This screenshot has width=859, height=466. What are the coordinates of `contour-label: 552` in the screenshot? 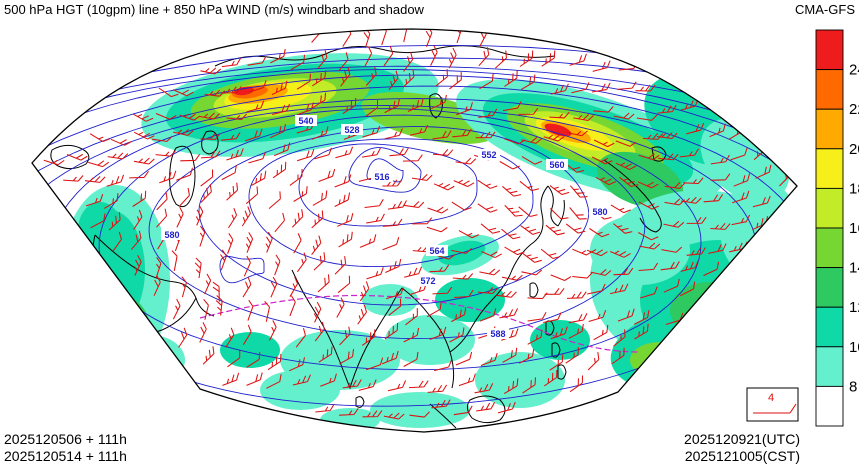 It's located at (488, 155).